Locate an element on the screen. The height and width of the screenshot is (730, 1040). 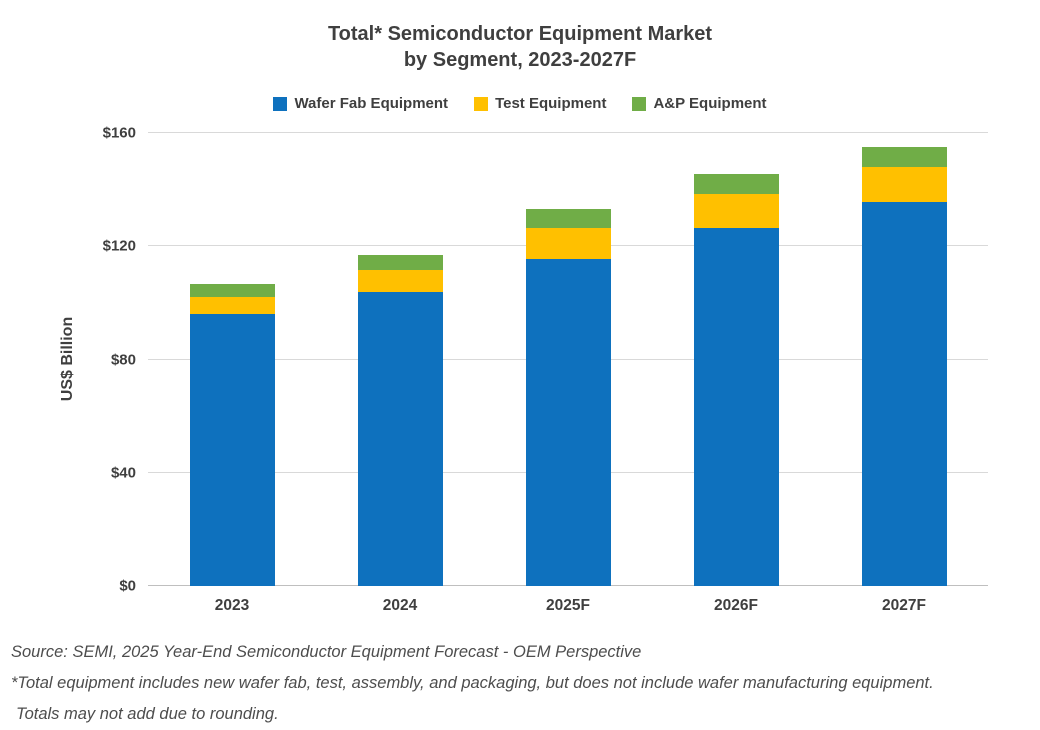
y-tick-label-160: $160 is located at coordinates (119, 133).